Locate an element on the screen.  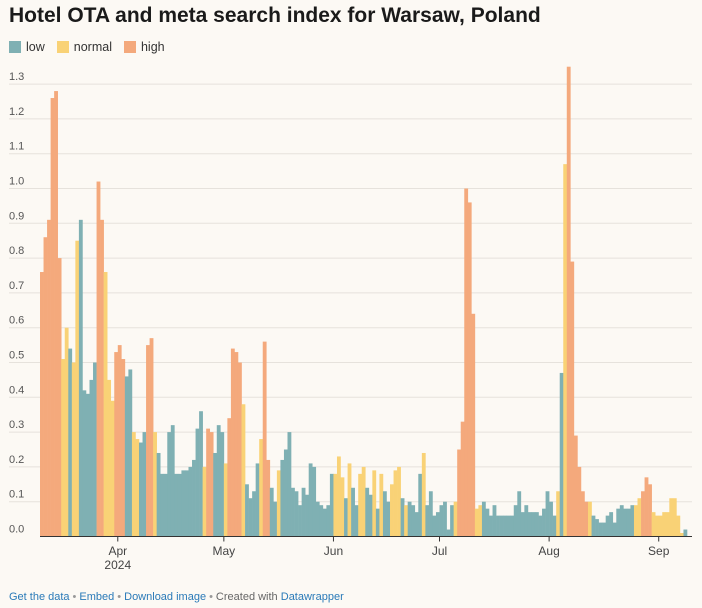
y-tick-label: 0.9 is located at coordinates (16, 216).